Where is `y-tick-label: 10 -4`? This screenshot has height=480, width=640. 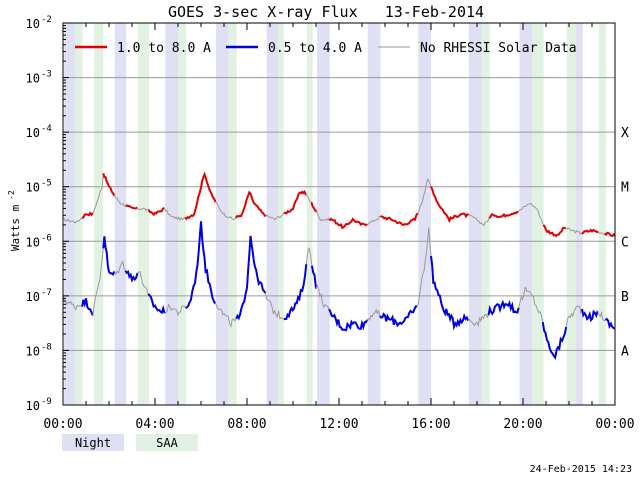 y-tick-label: 10 -4 is located at coordinates (39, 132).